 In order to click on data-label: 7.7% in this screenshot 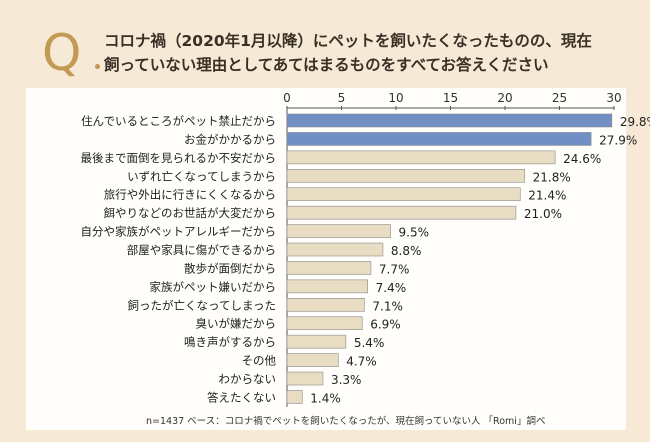, I will do `click(394, 269)`.